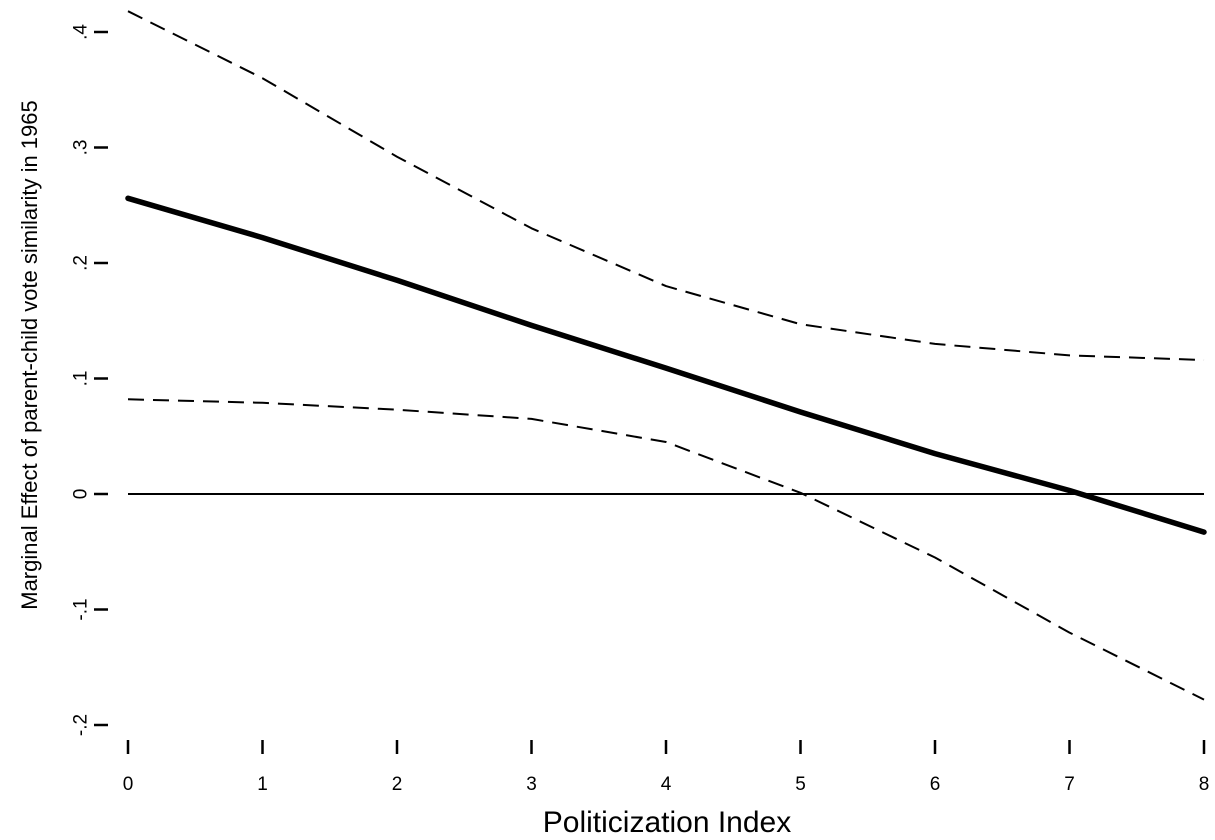  What do you see at coordinates (1069, 784) in the screenshot?
I see `x-tick-label: 7` at bounding box center [1069, 784].